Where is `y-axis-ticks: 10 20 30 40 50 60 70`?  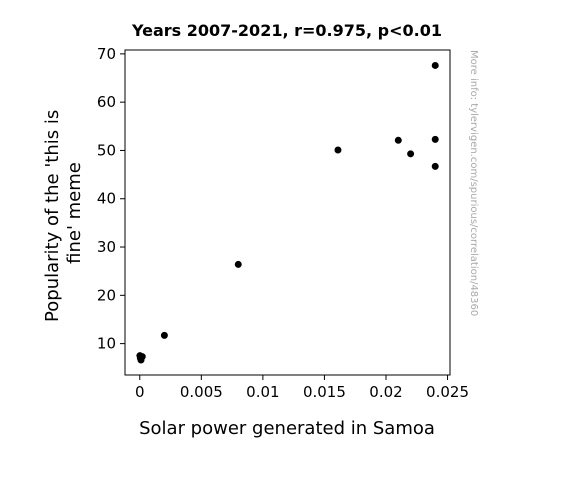
y-axis-ticks: 10 20 30 40 50 60 70 is located at coordinates (111, 199).